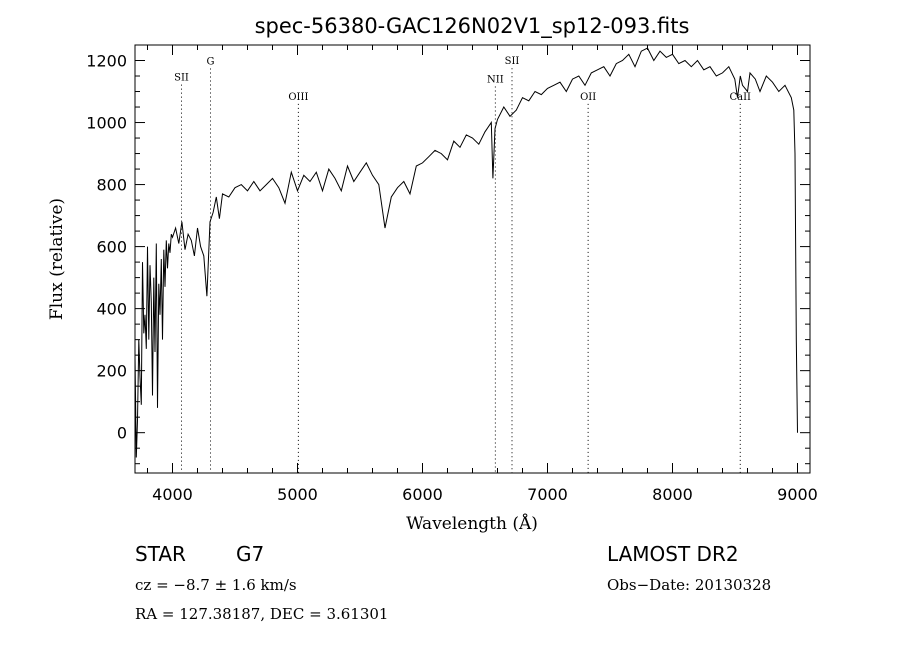 This screenshot has height=650, width=900. I want to click on x-tick-label: 7000, so click(547, 494).